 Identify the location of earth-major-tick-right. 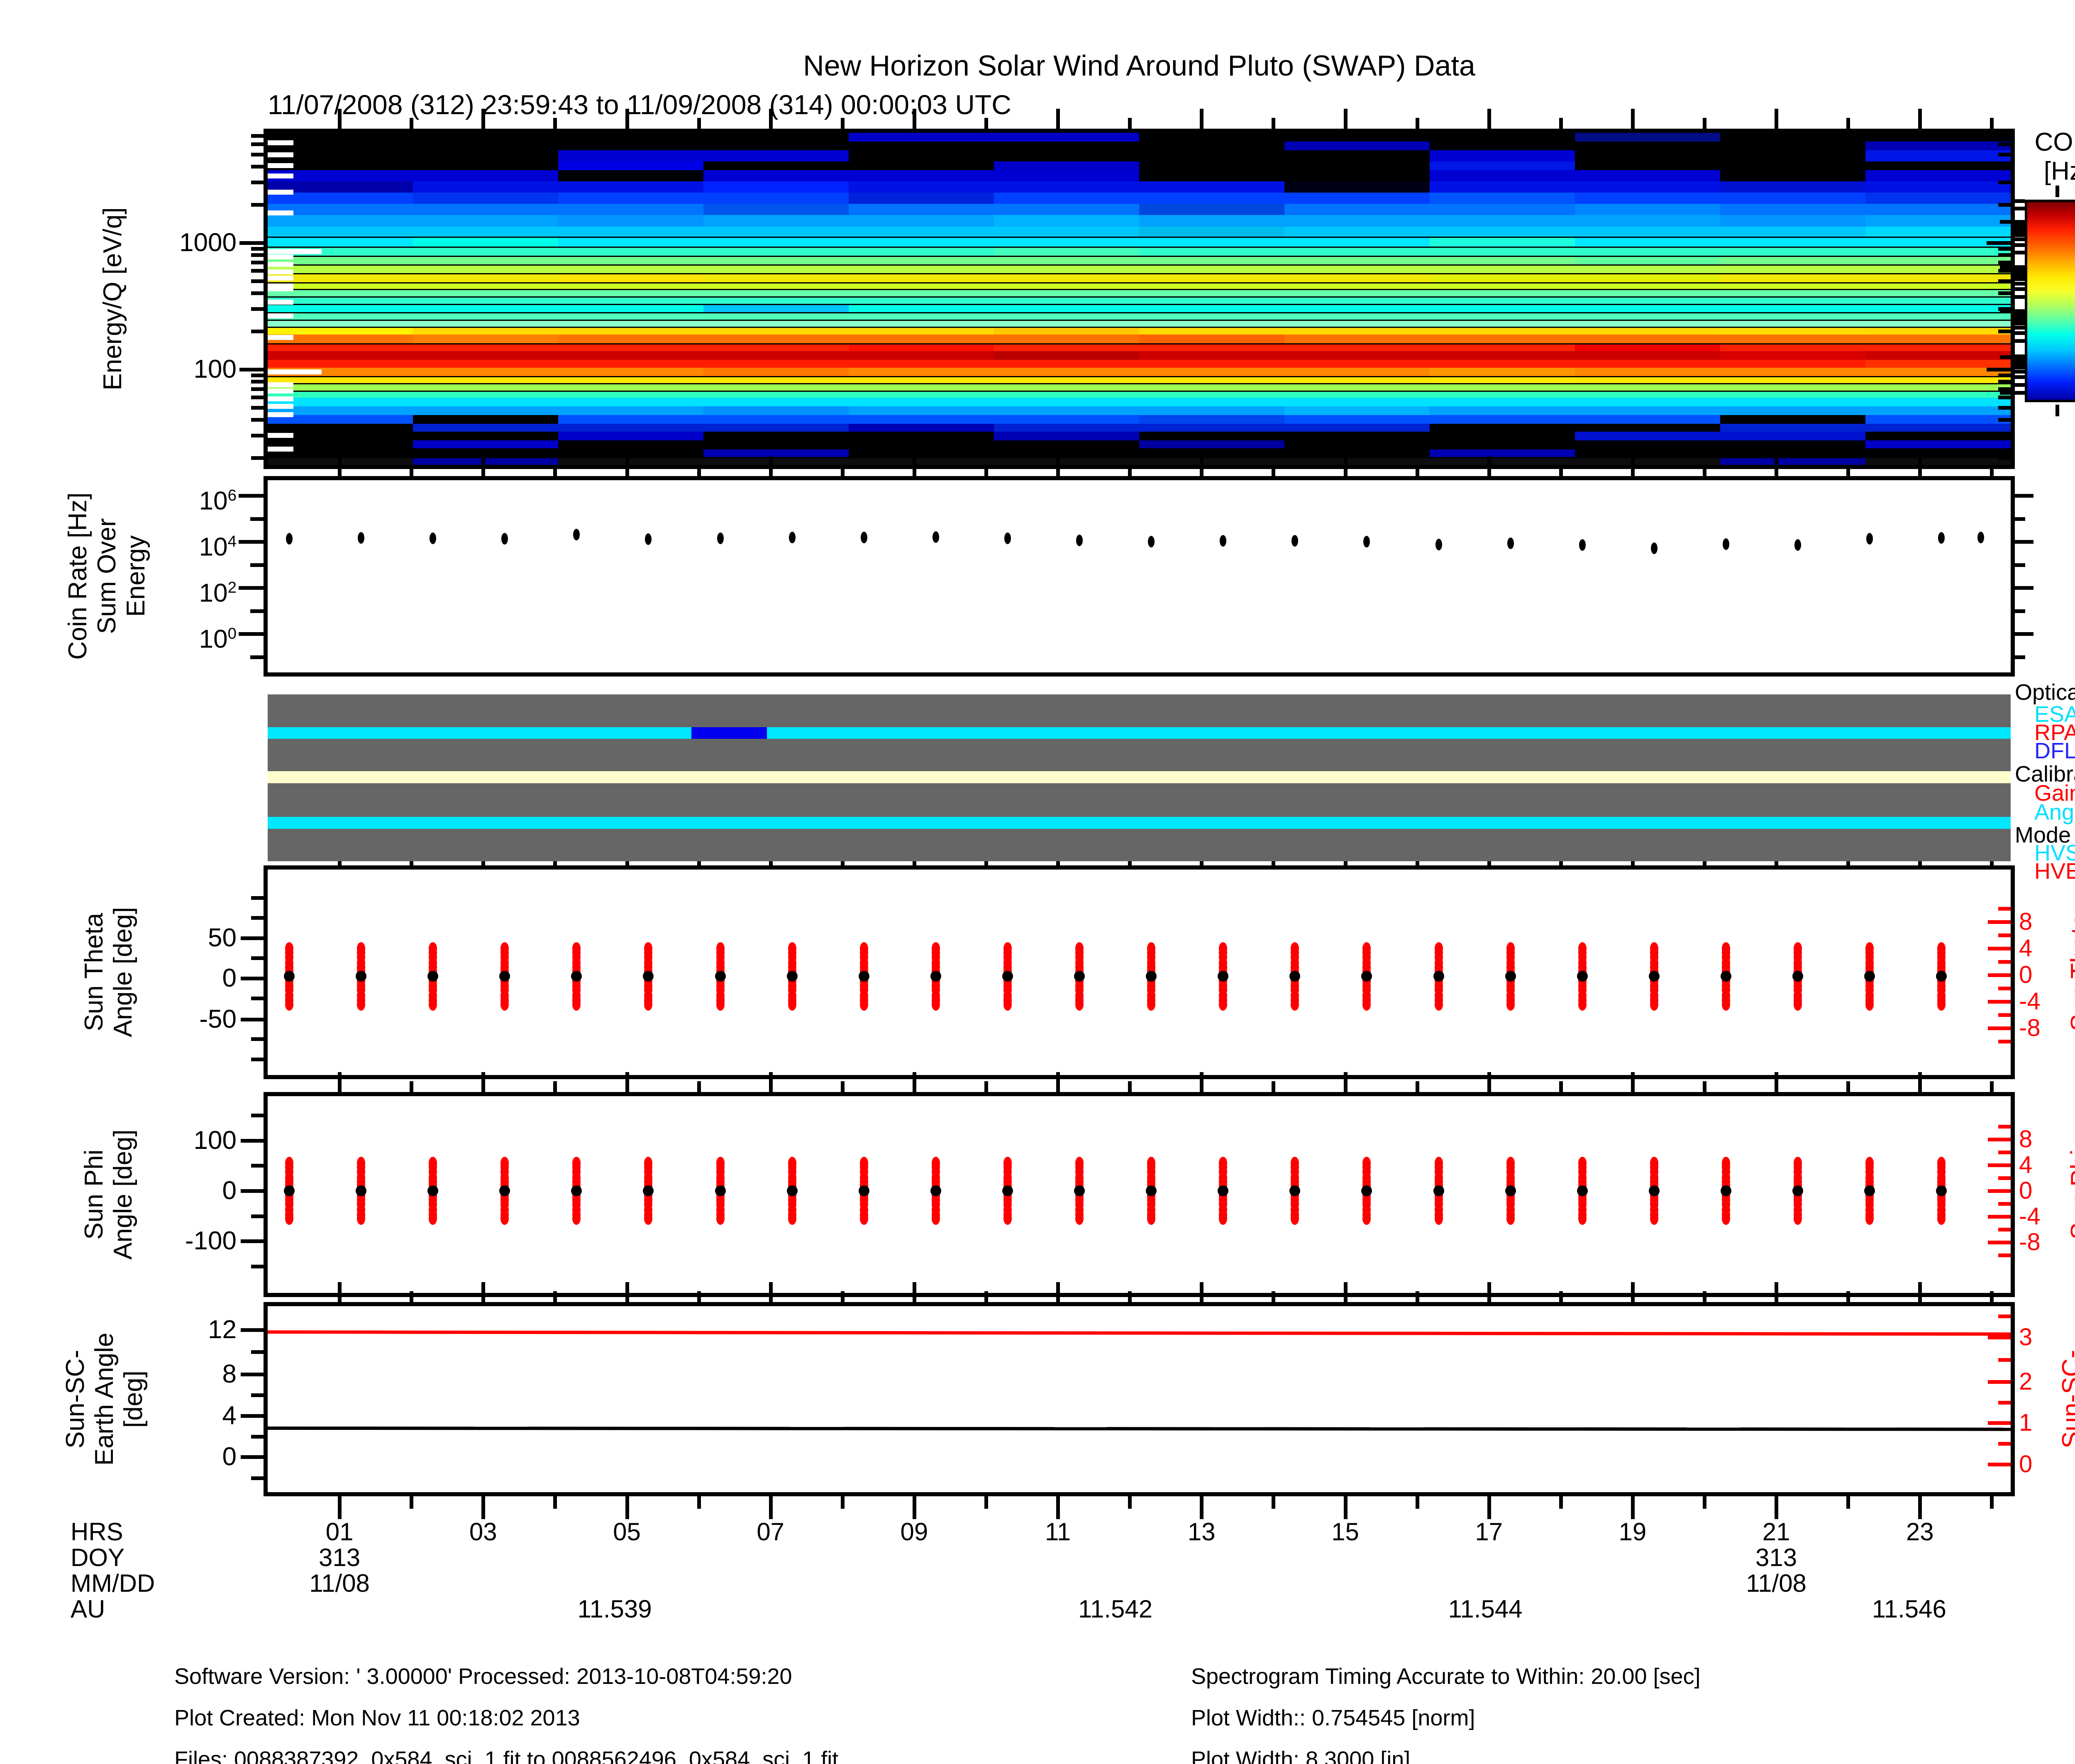
(1999, 1423).